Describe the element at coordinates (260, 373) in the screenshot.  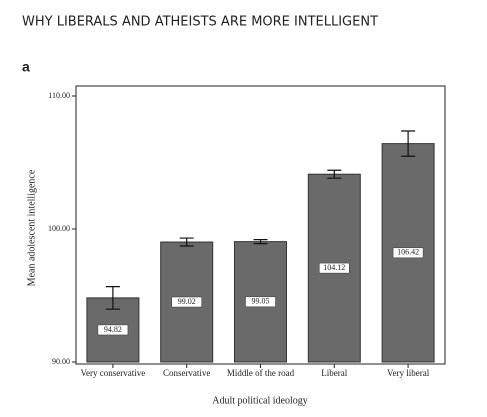
I see `x-tick-label: Middle of the road` at that location.